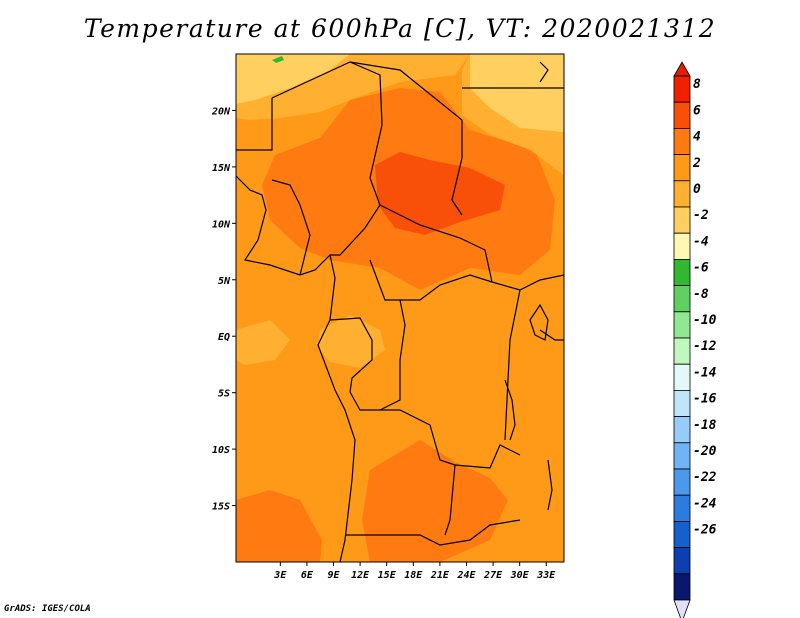 The height and width of the screenshot is (618, 800). Describe the element at coordinates (705, 477) in the screenshot. I see `colorbar-label: -22` at that location.